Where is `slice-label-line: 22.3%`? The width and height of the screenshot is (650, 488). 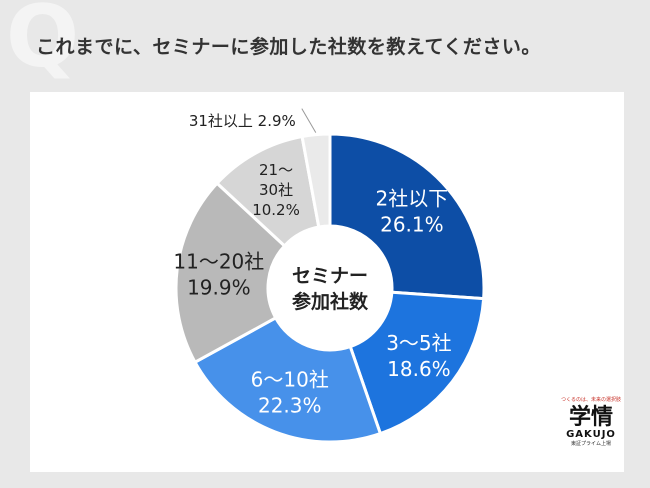
slice-label-line: 22.3% is located at coordinates (290, 406).